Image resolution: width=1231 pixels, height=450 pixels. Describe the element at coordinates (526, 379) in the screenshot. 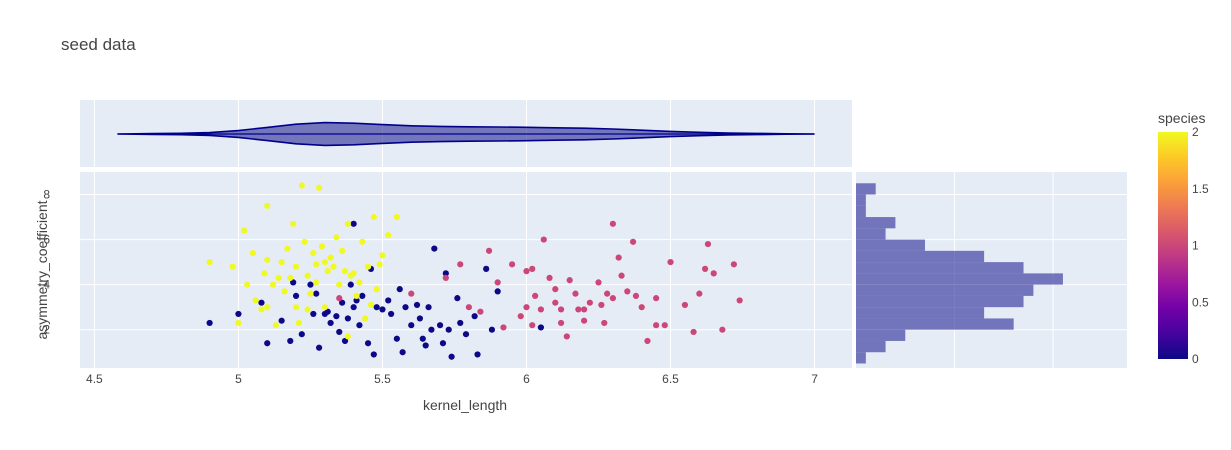

I see `x-tick-label: 6` at that location.